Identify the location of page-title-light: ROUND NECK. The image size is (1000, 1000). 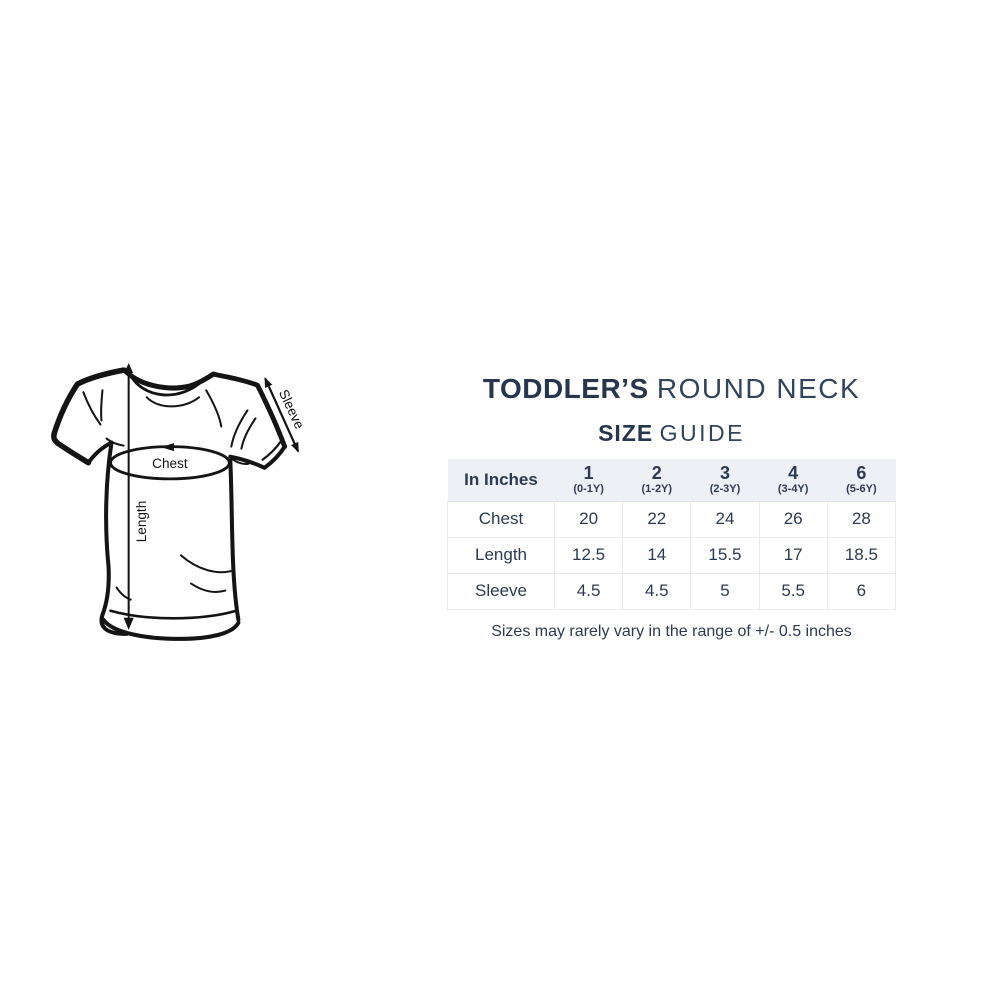
(758, 388).